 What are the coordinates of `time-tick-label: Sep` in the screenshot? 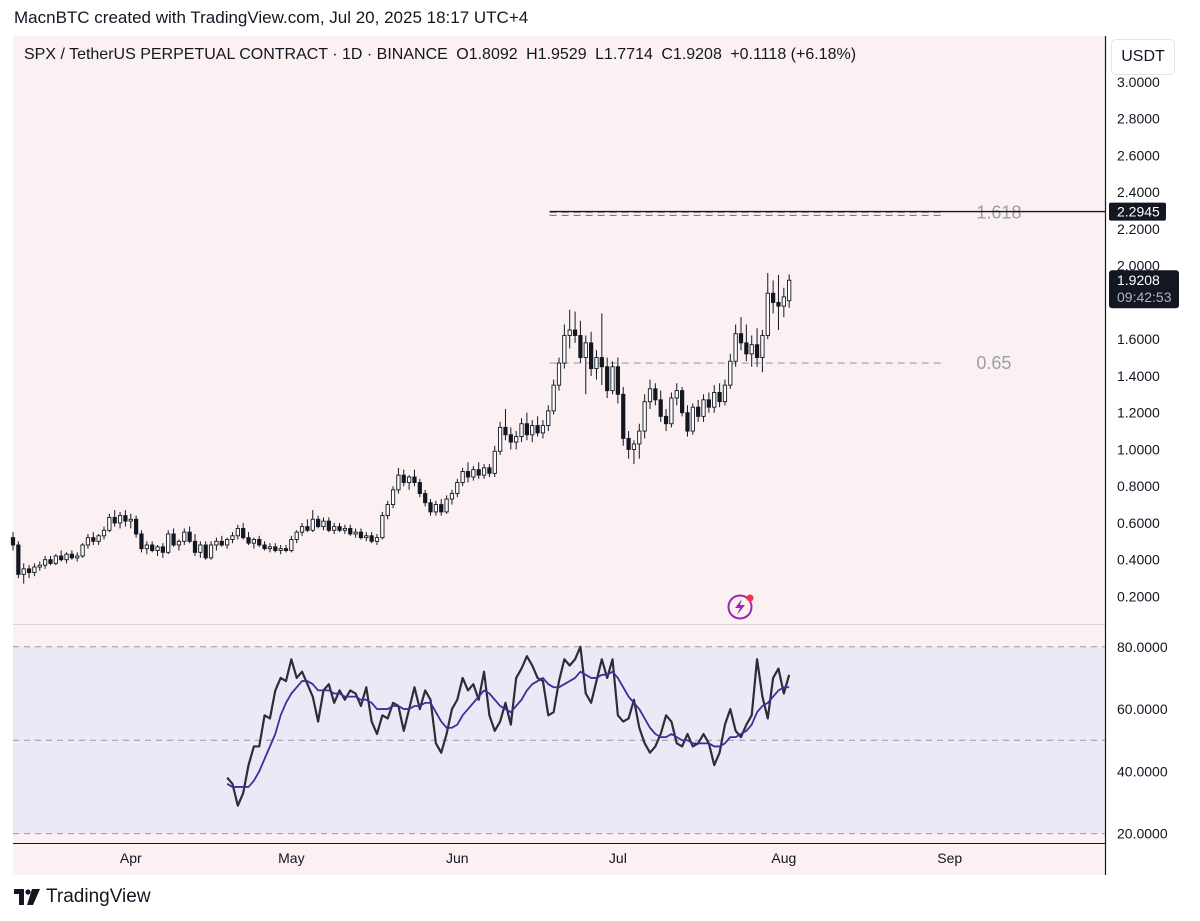 It's located at (949, 858).